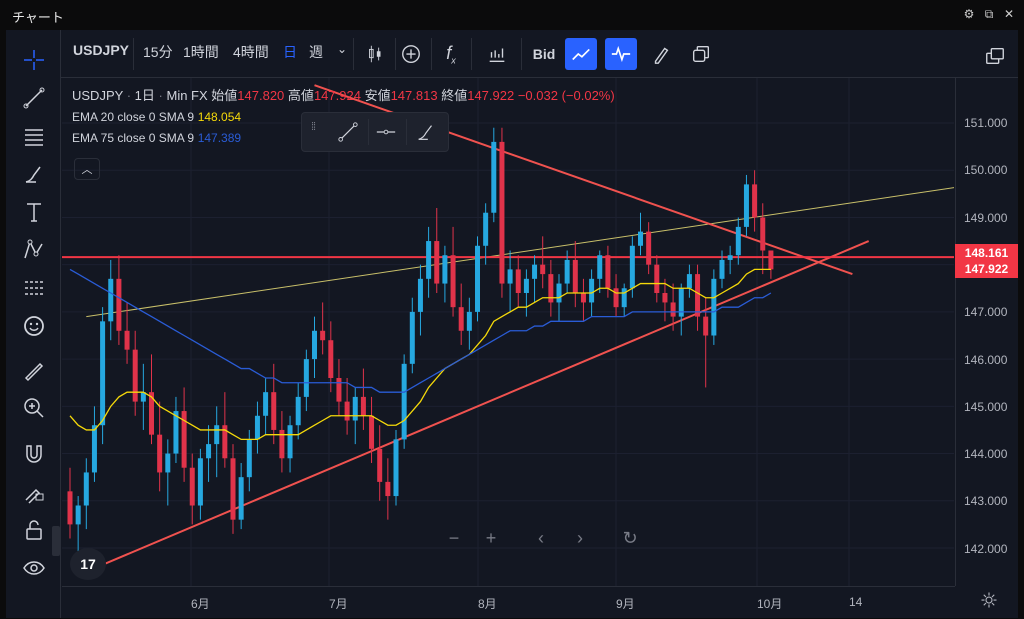  I want to click on candles-icon, so click(375, 54).